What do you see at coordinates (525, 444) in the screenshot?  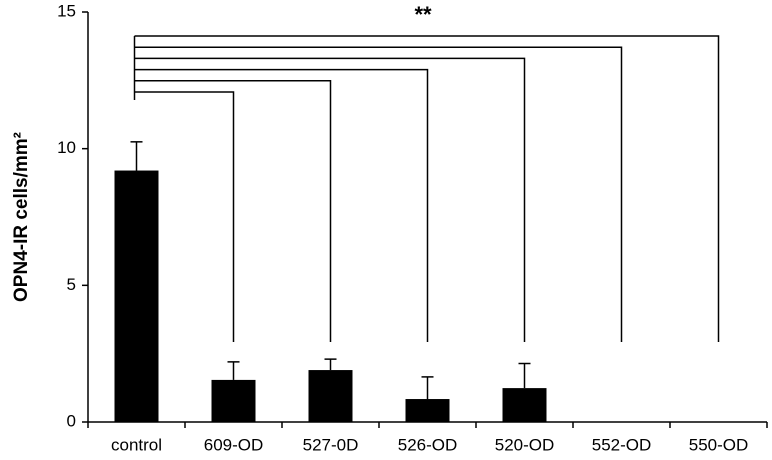 I see `x-tick-label: 520-OD` at bounding box center [525, 444].